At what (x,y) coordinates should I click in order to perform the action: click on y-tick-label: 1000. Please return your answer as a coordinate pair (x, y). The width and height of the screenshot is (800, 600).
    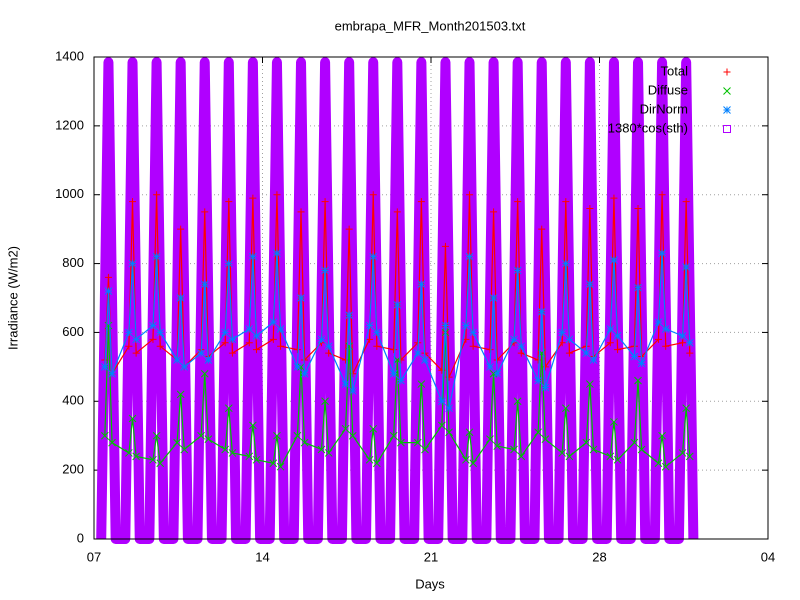
    Looking at the image, I should click on (69, 193).